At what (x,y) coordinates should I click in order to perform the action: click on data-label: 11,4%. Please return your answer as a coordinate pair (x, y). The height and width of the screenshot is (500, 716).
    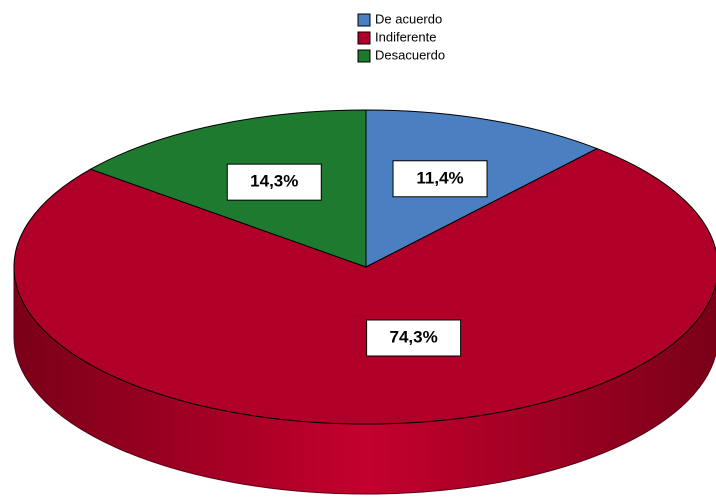
    Looking at the image, I should click on (439, 177).